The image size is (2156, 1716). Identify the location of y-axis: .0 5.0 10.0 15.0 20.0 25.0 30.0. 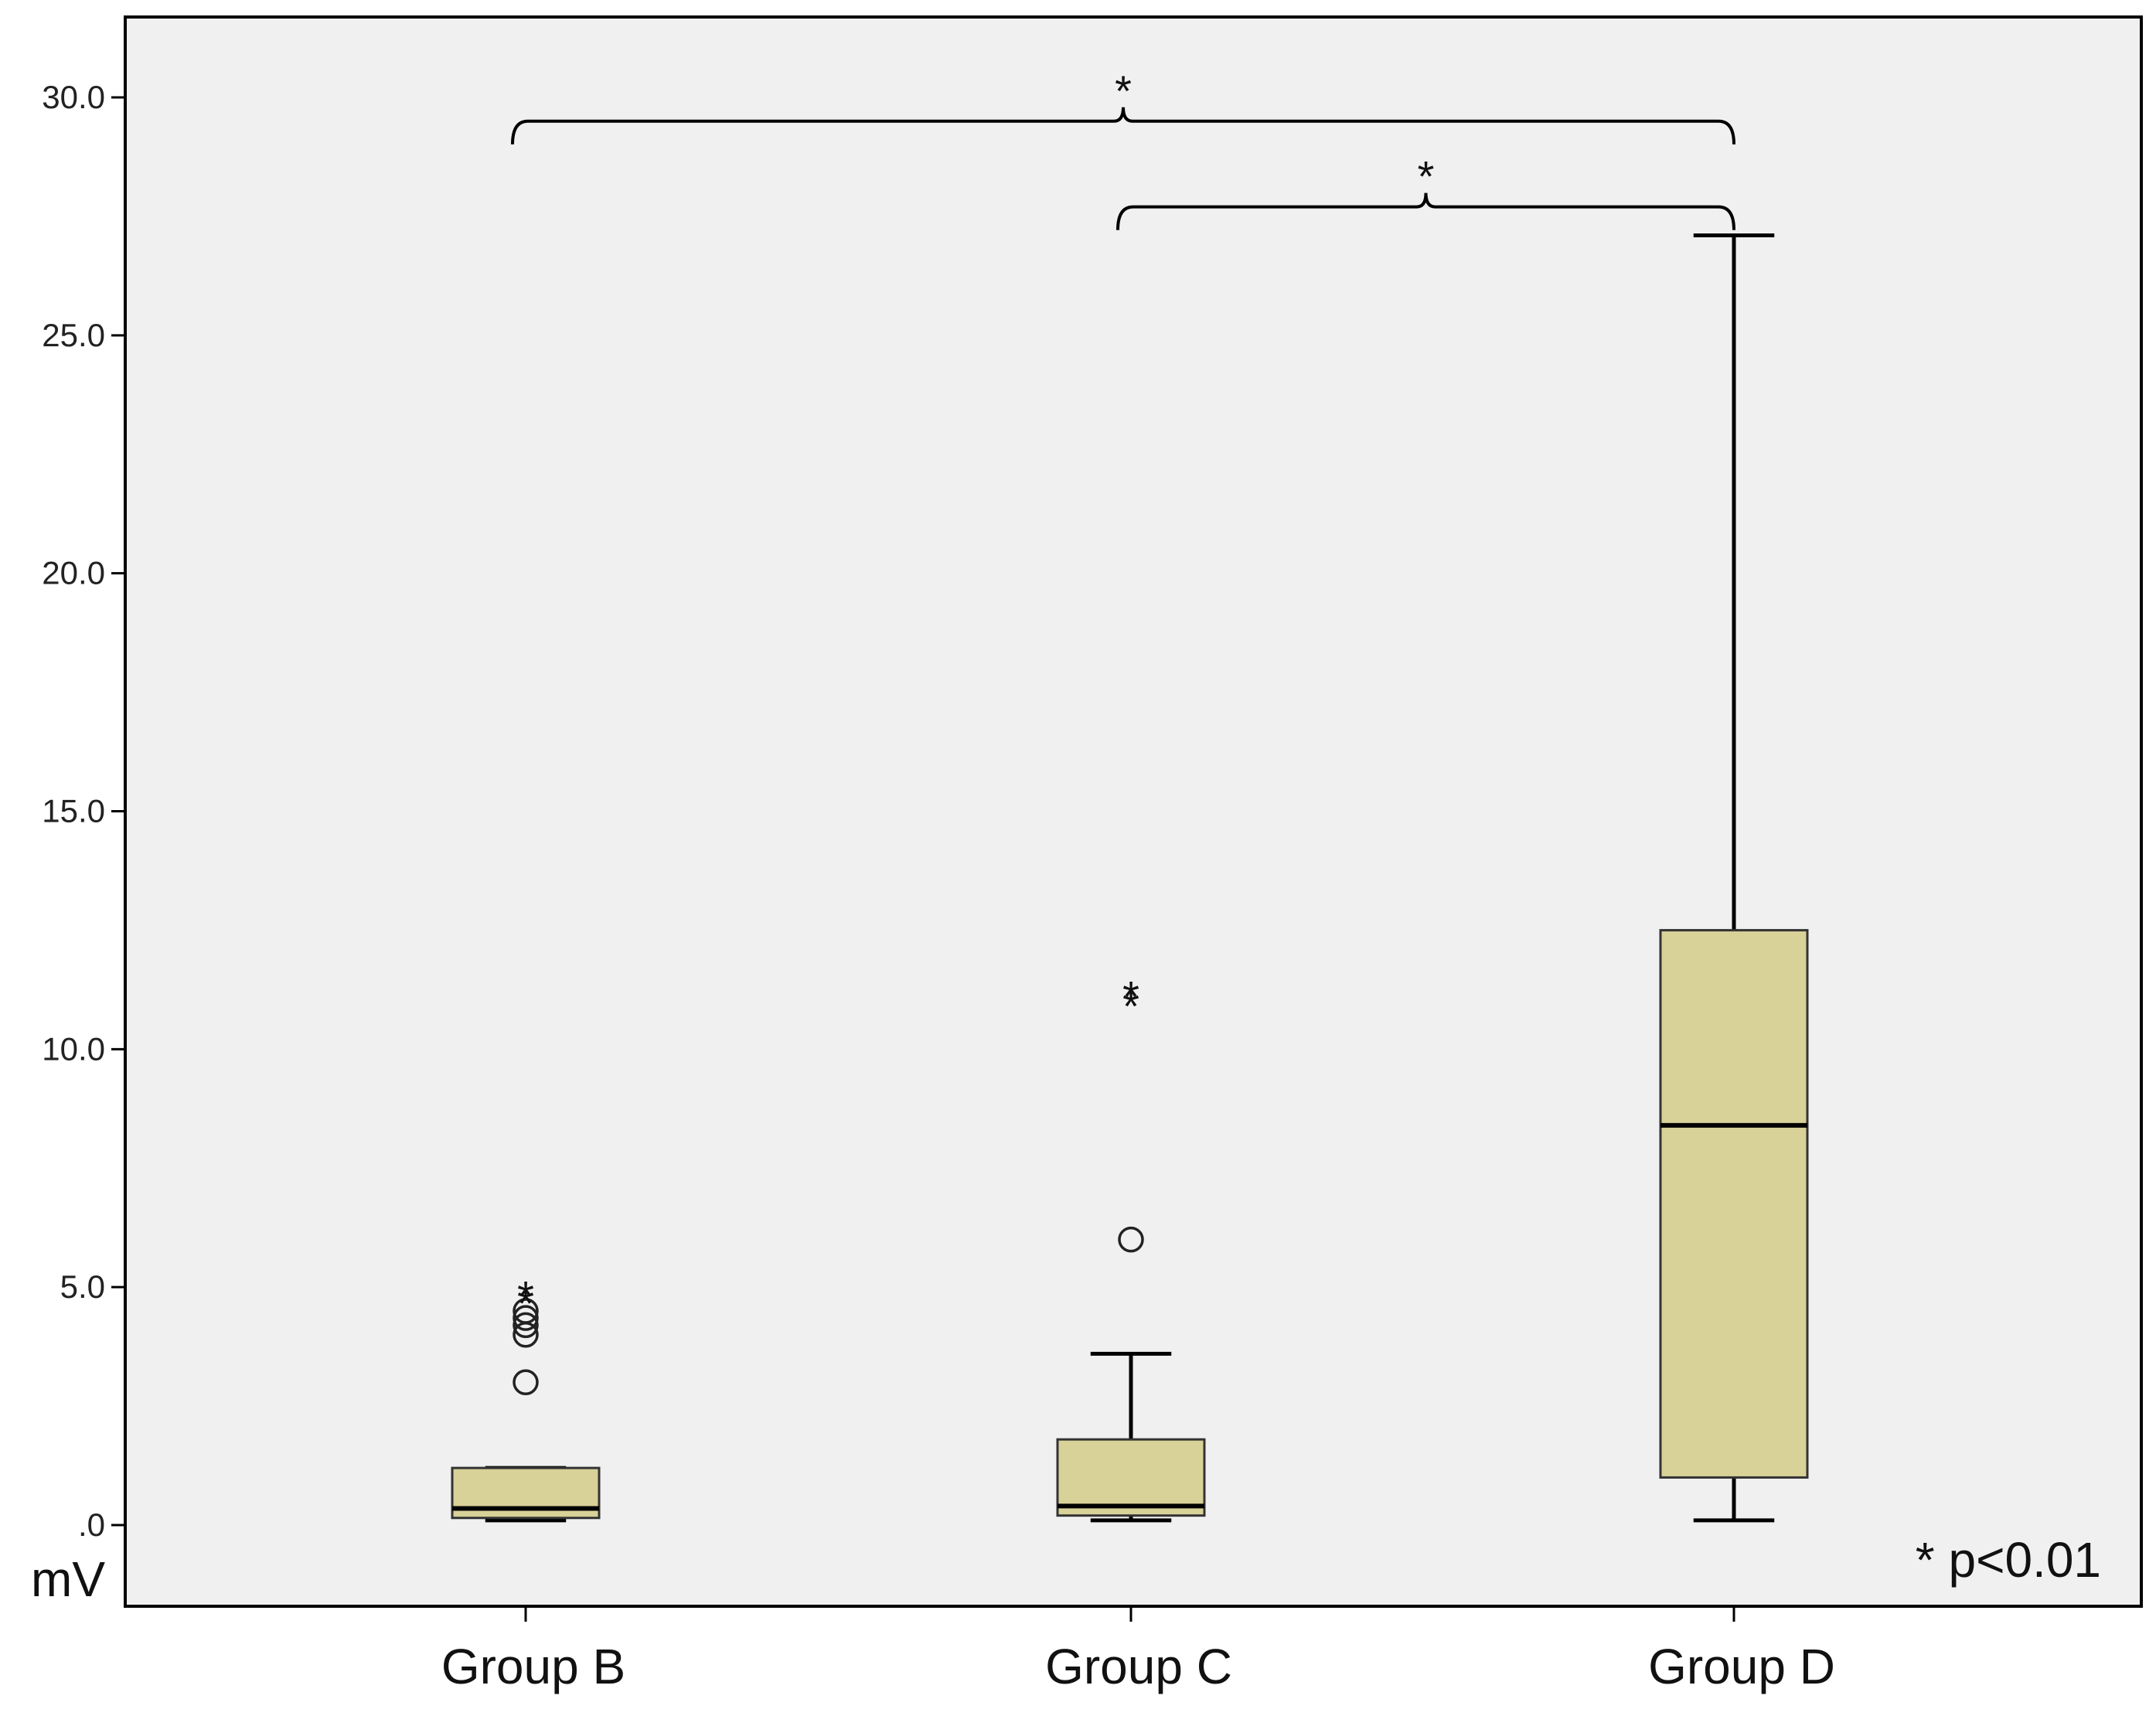
(83, 811).